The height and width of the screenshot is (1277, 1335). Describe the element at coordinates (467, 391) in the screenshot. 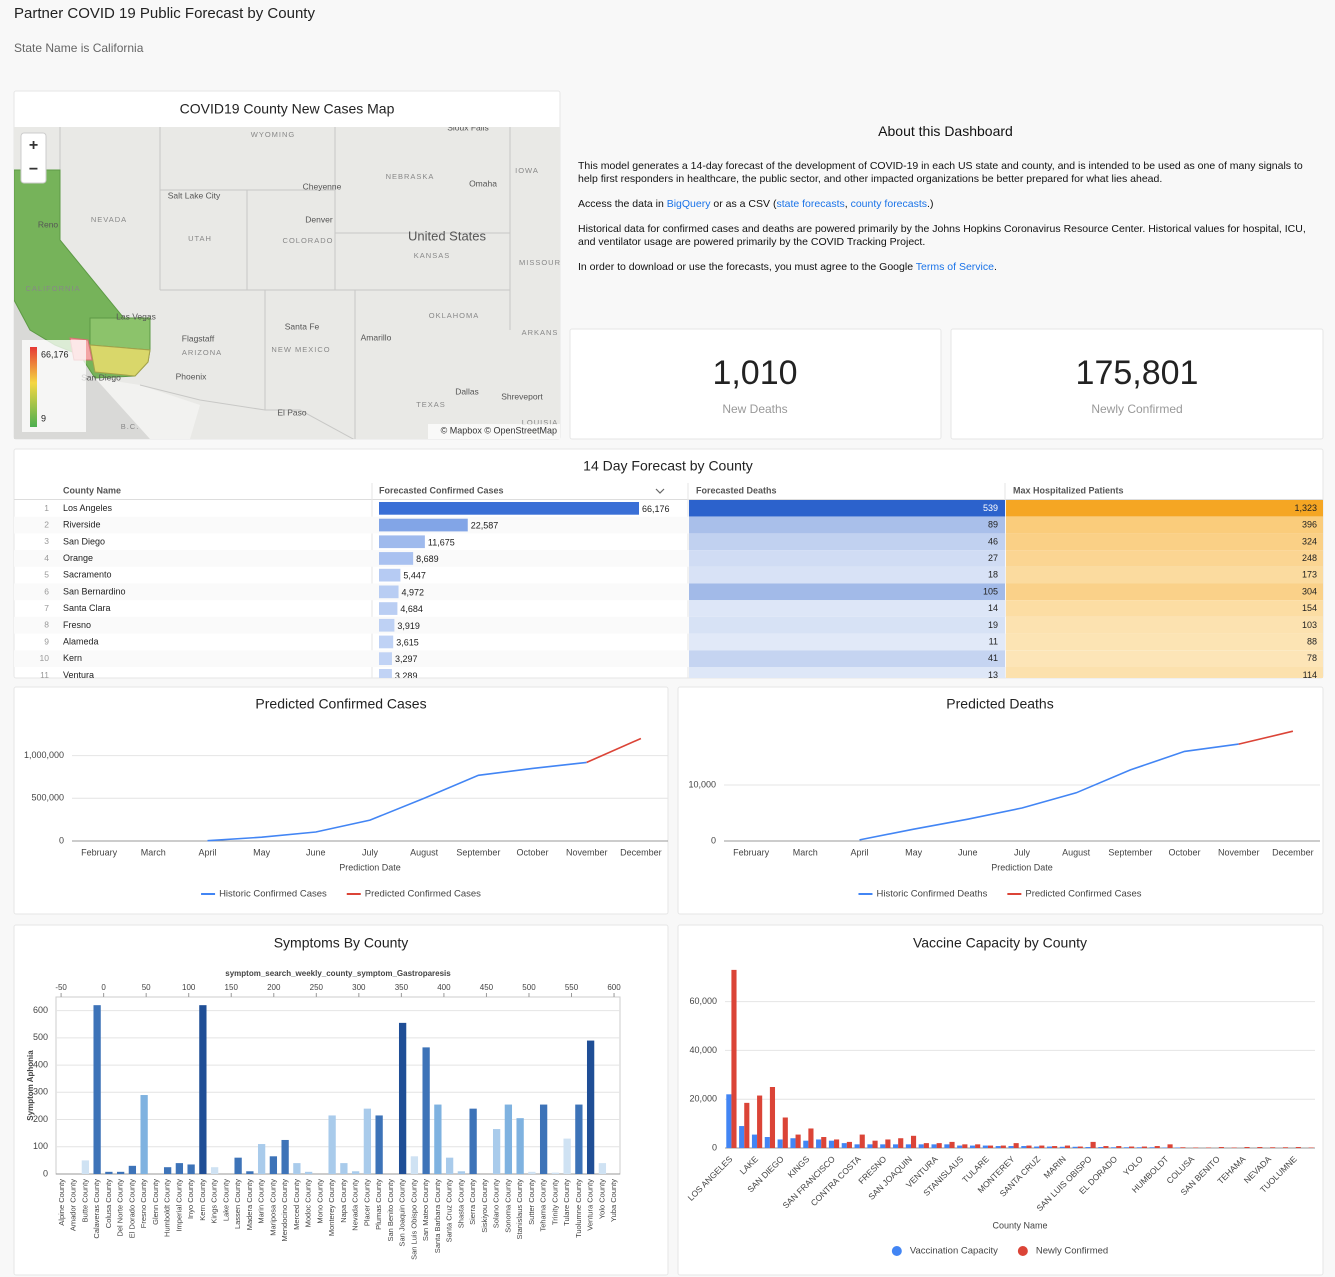

I see `map-place-label: Dallas` at that location.